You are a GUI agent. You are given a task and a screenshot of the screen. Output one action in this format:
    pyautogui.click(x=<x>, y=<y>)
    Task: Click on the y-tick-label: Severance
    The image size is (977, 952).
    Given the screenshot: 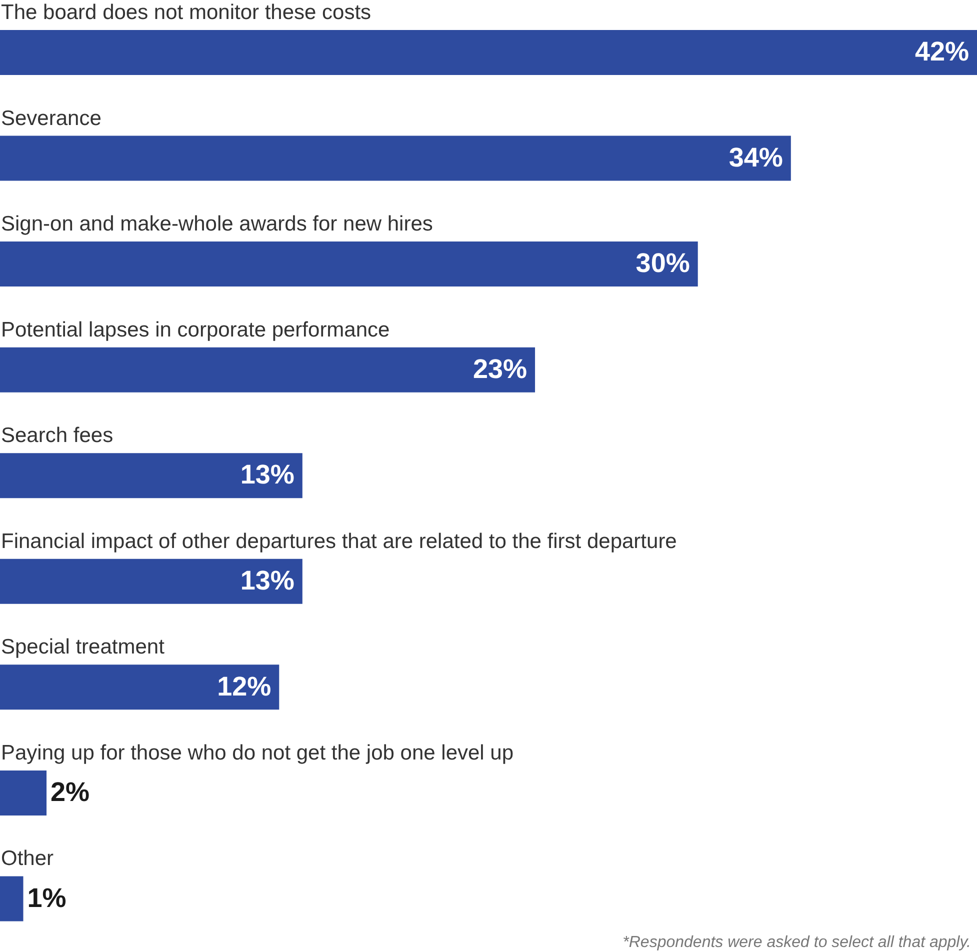 What is the action you would take?
    pyautogui.click(x=51, y=118)
    